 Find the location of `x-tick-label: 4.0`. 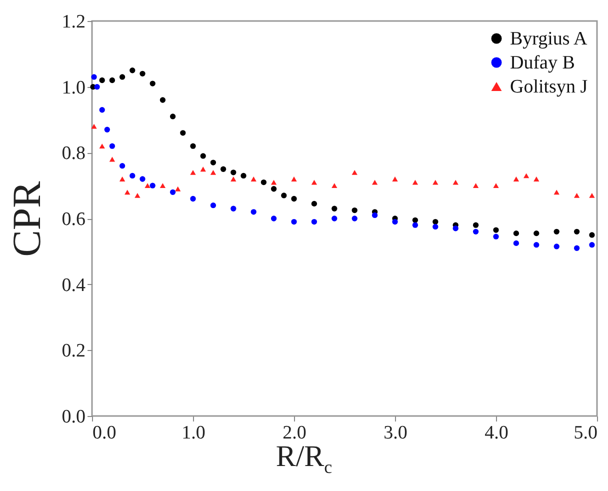

x-tick-label: 4.0 is located at coordinates (496, 433).